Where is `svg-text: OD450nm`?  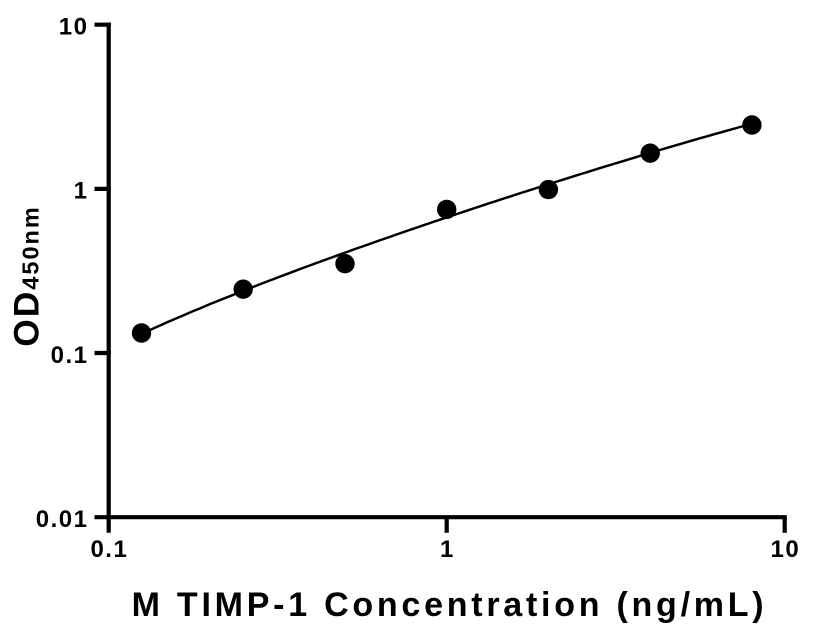 svg-text: OD450nm is located at coordinates (27, 276).